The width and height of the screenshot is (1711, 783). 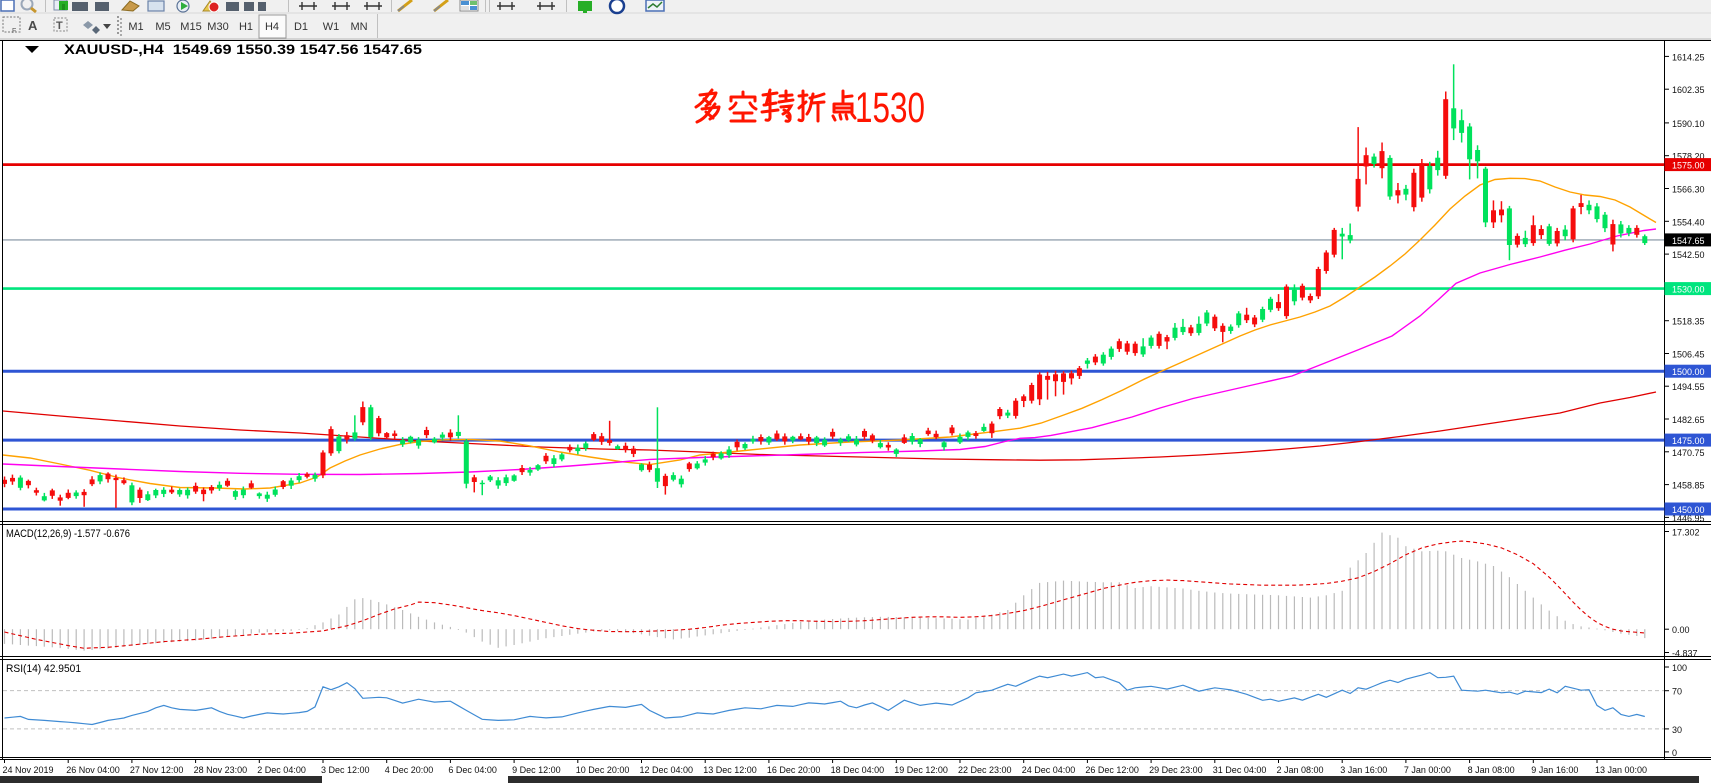 I want to click on svg-text: 22 Dec 23:00, so click(x=985, y=770).